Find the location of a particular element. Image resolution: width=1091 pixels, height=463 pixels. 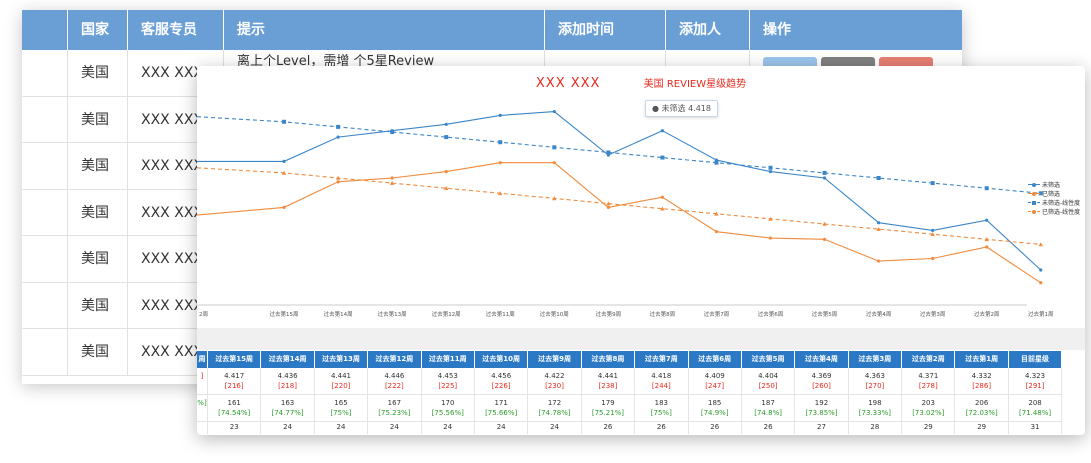

summary-cell: 4.369 [260] is located at coordinates (822, 381).